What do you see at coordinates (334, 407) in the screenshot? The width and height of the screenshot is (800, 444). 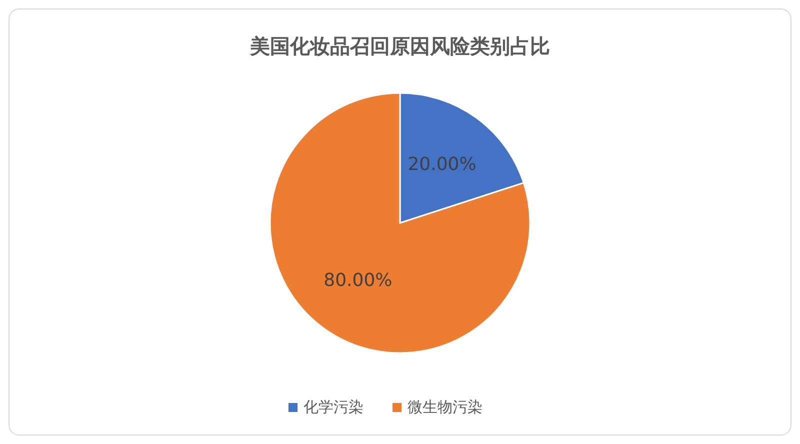 I see `legend-label: 化学污染` at bounding box center [334, 407].